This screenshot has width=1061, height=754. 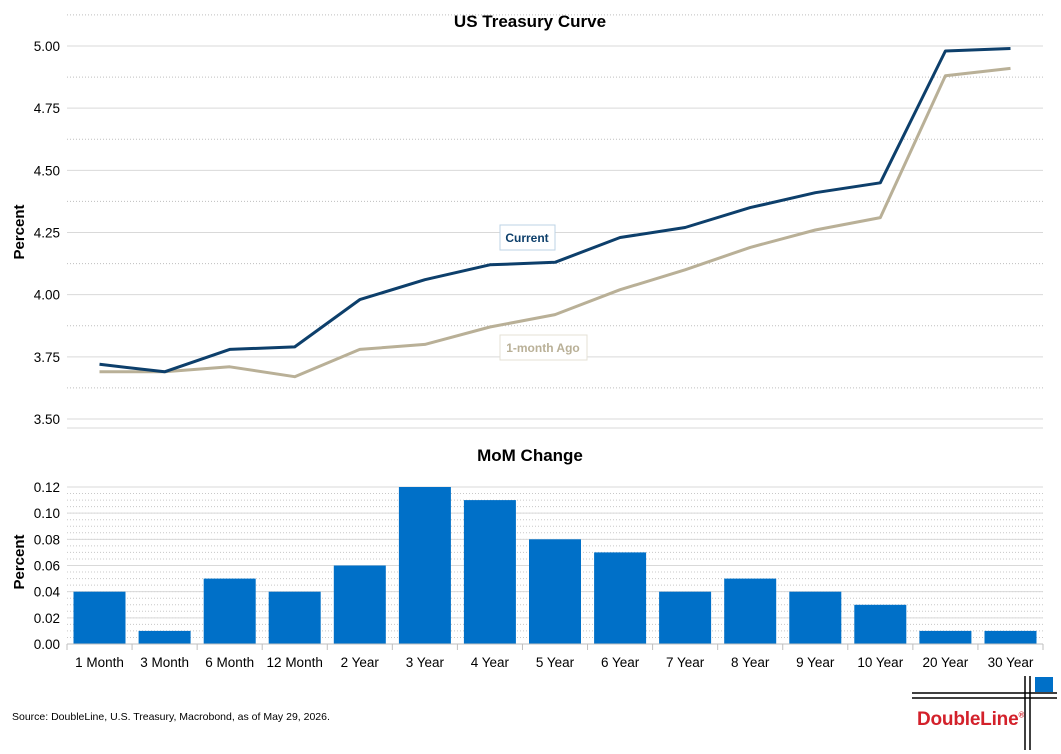 I want to click on bar-8-year, so click(x=750, y=611).